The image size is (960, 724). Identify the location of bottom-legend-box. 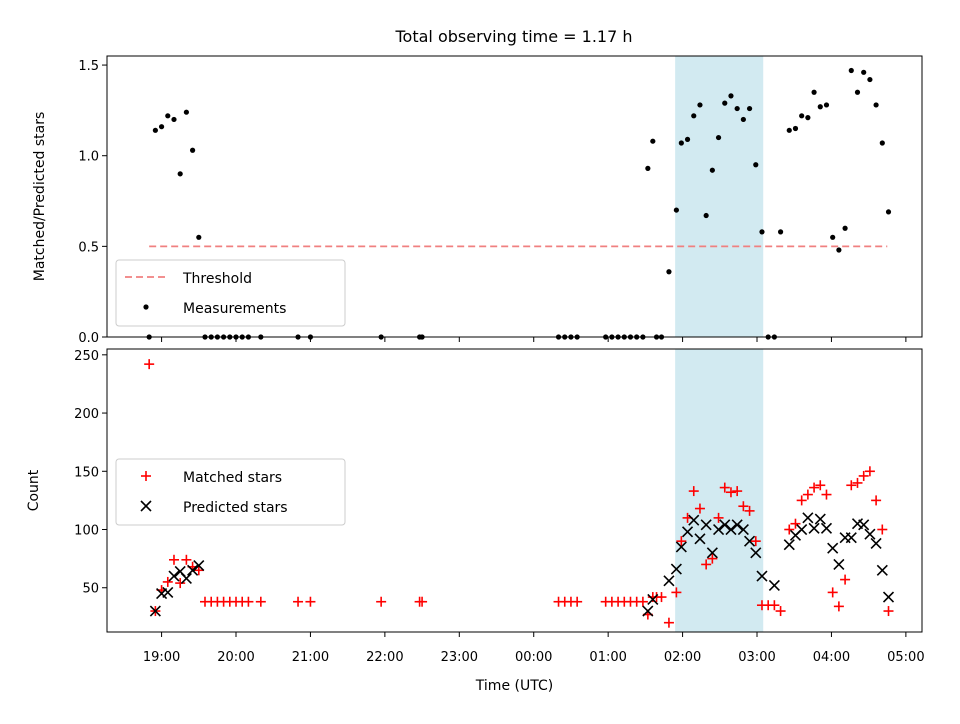
(230, 492).